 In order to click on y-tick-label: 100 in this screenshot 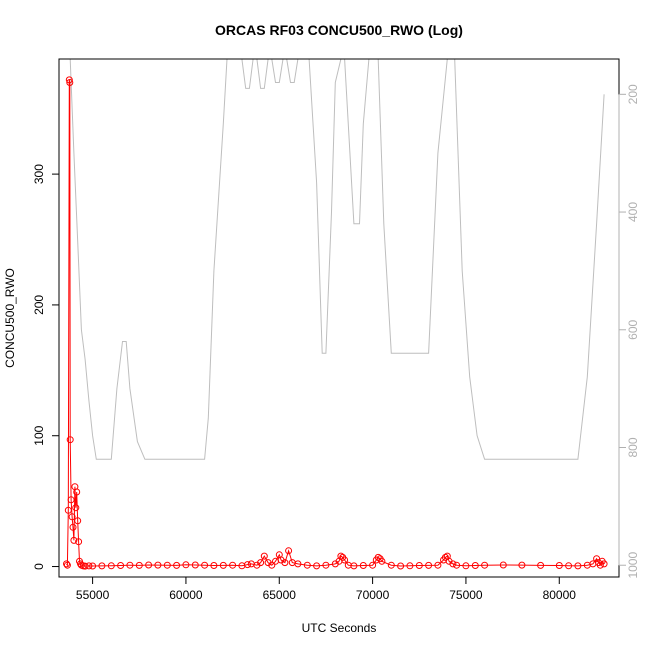, I will do `click(39, 435)`.